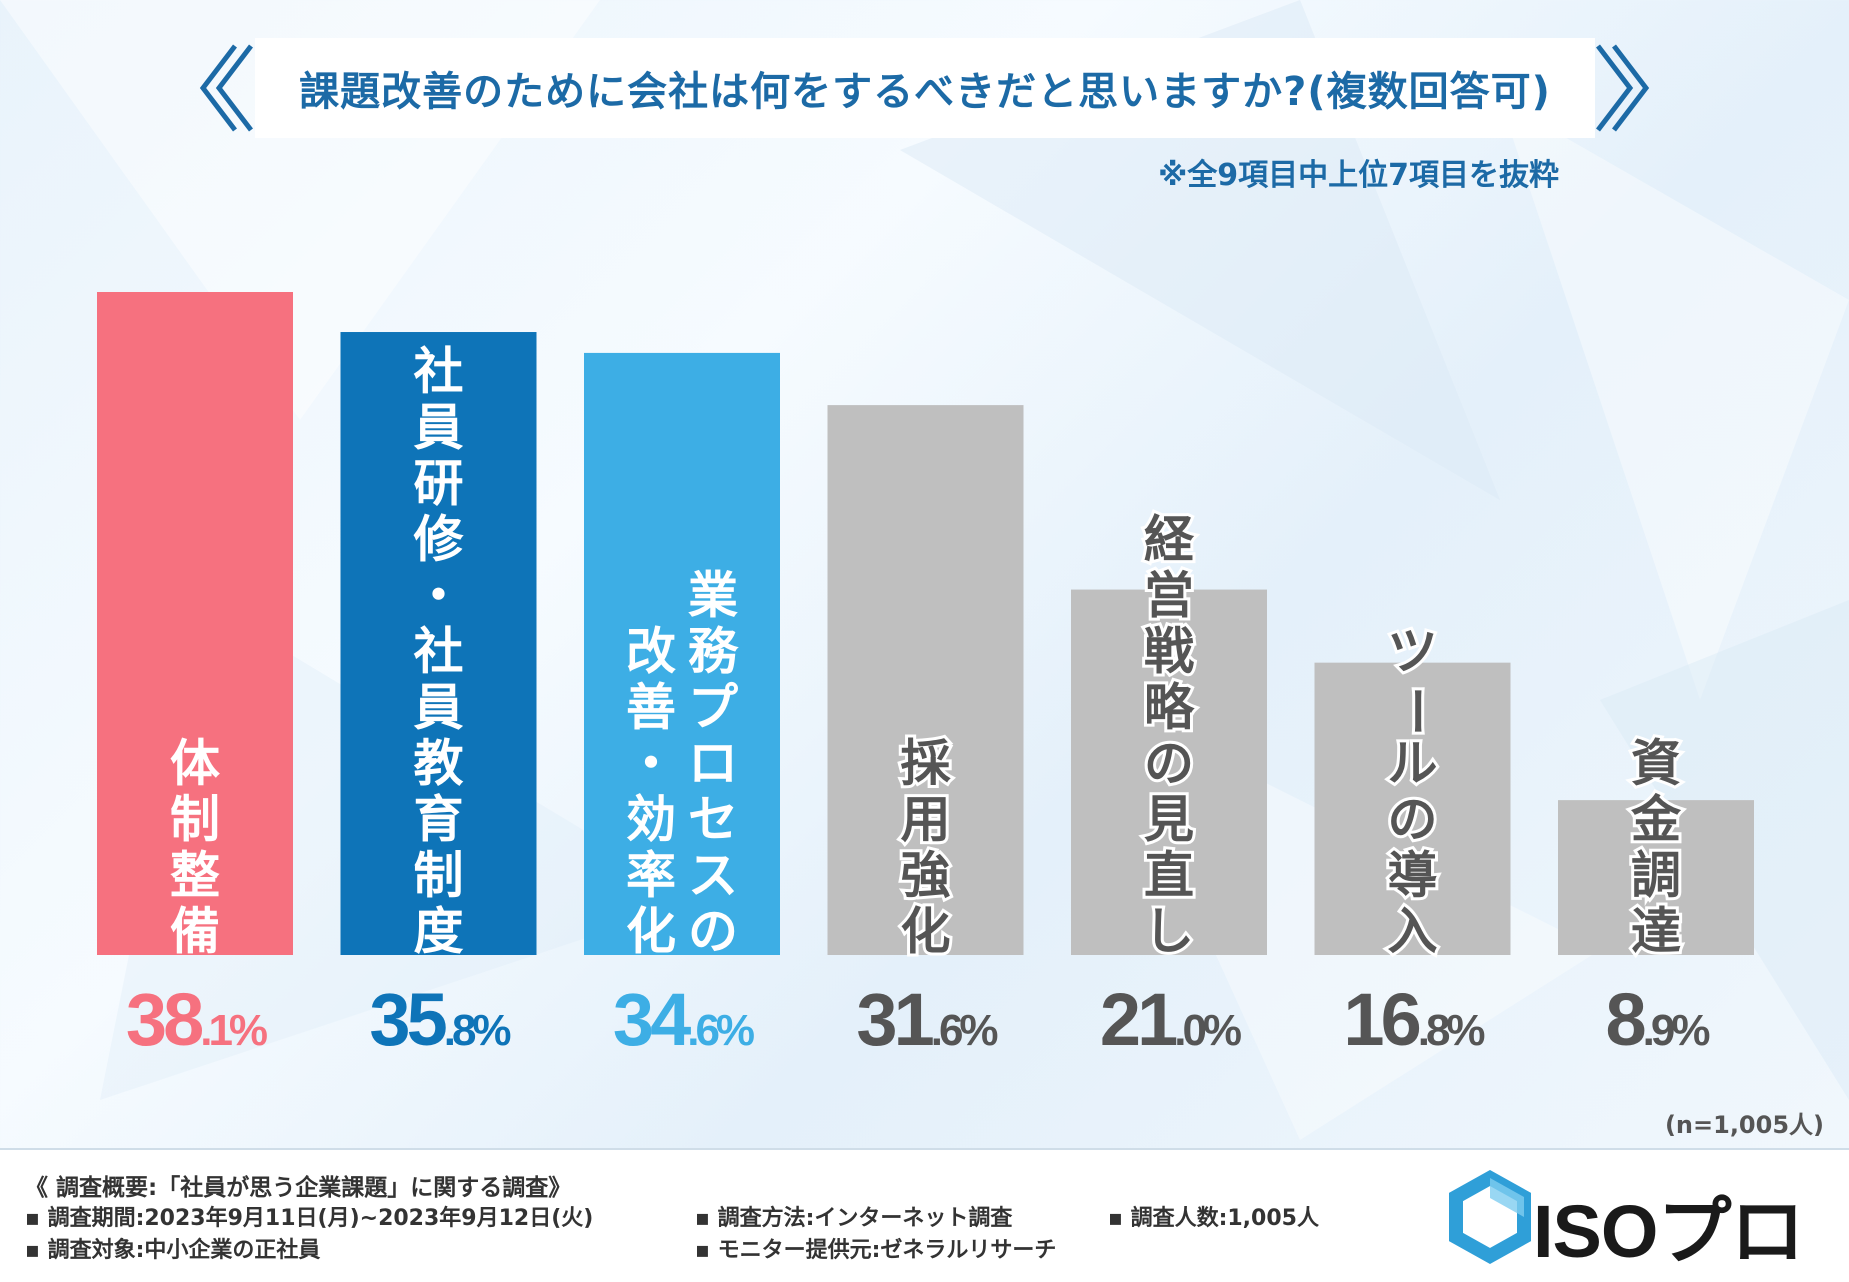  I want to click on category-label-char: 直, so click(1169, 876).